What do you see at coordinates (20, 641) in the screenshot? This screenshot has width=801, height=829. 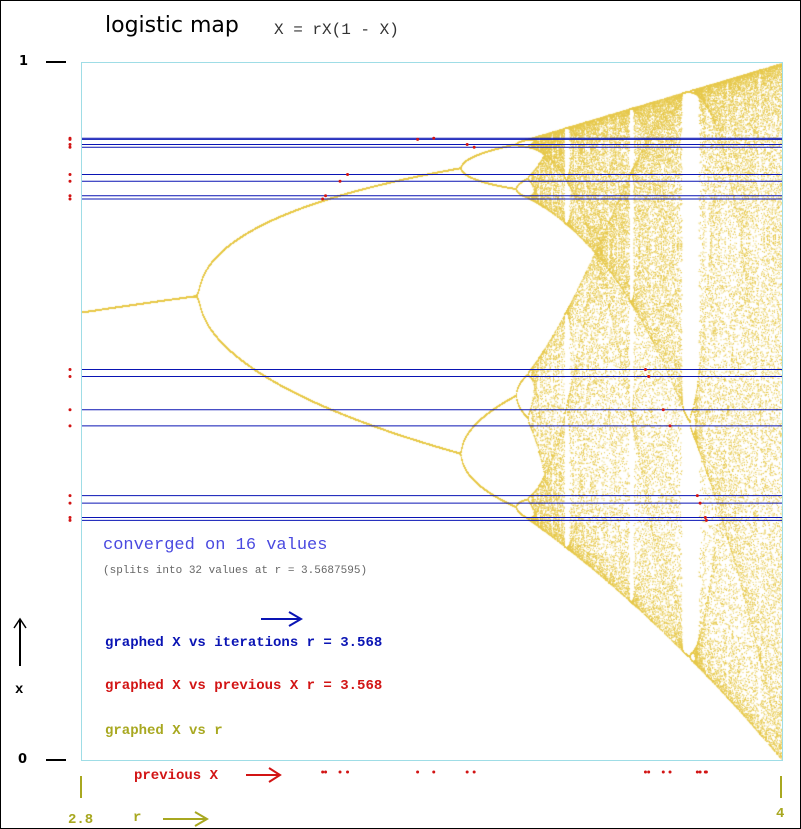 I see `up-arrow-icon` at bounding box center [20, 641].